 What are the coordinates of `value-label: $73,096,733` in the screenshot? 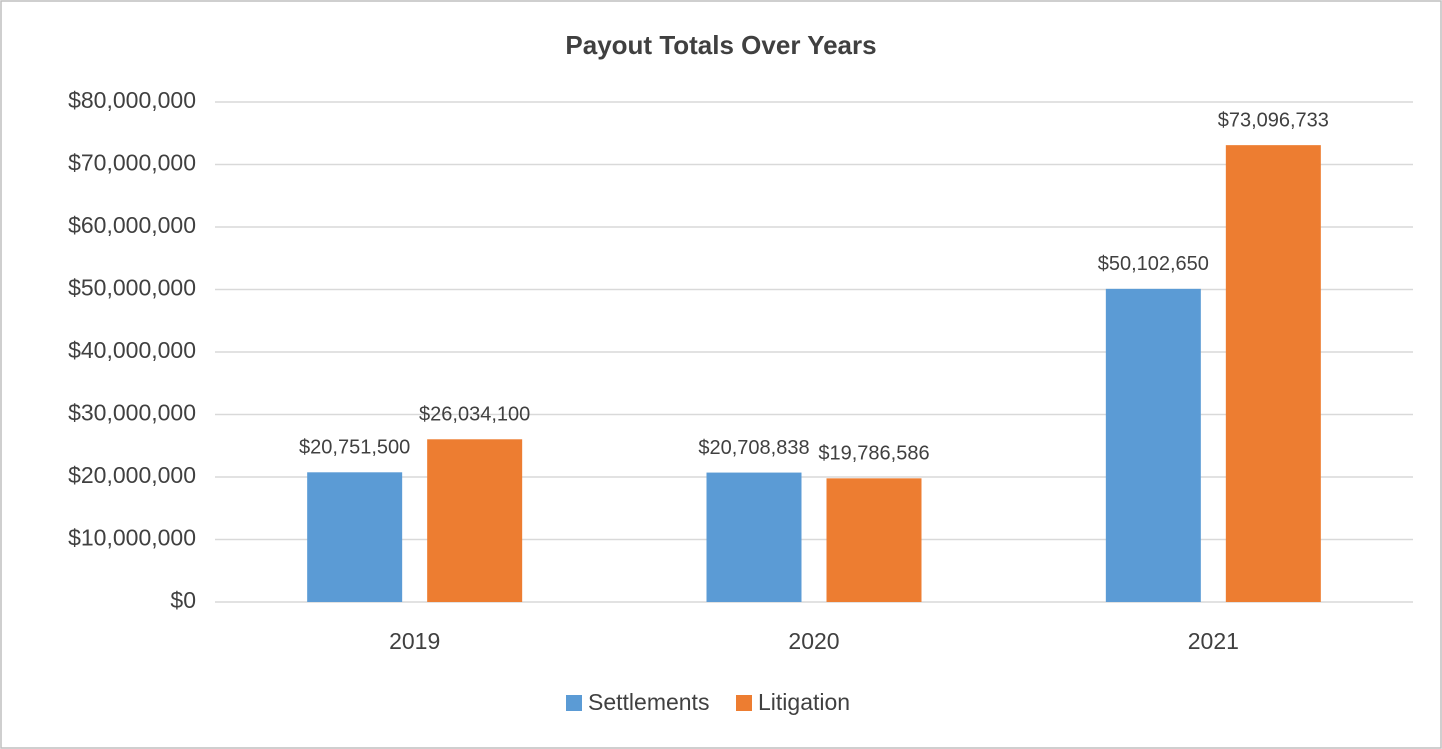 It's located at (1273, 120).